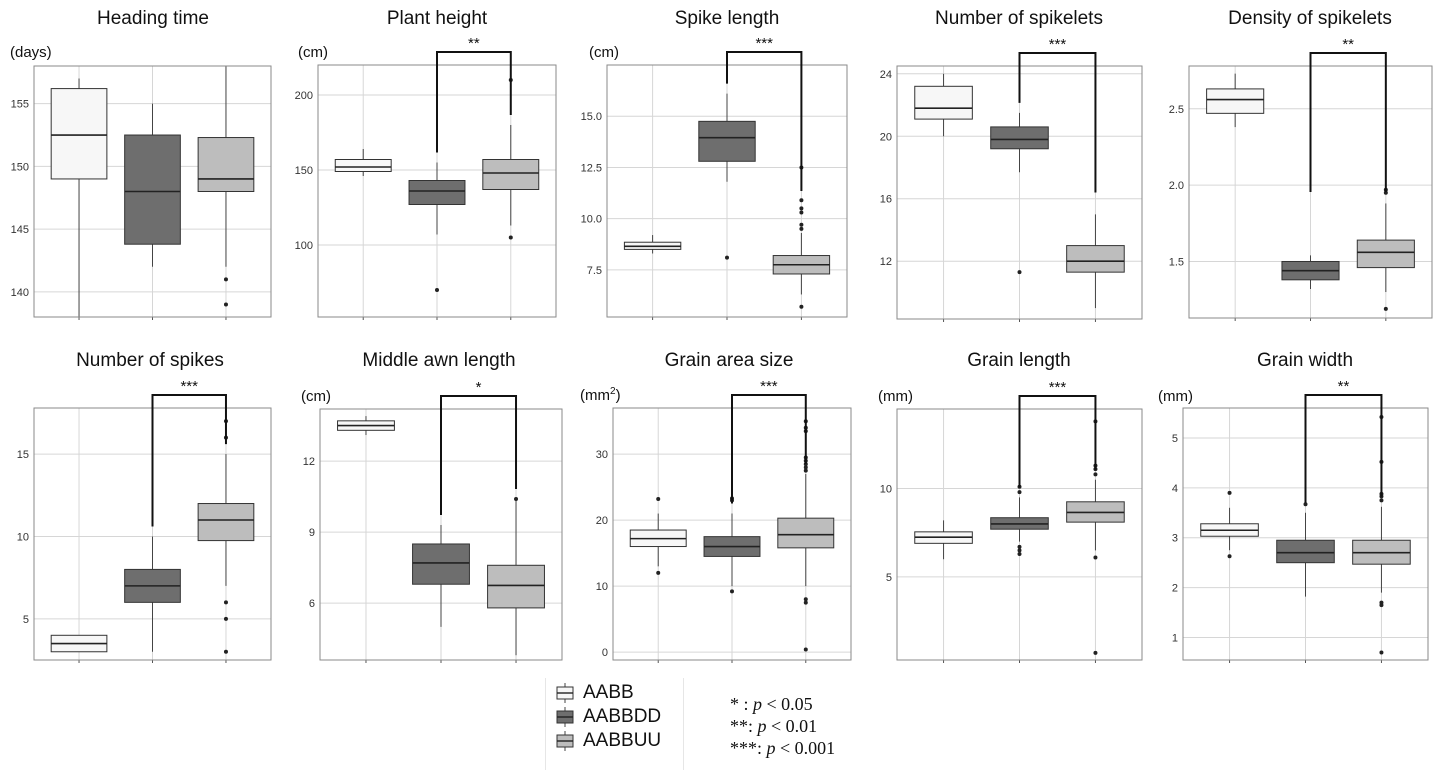 This screenshot has width=1437, height=771. Describe the element at coordinates (608, 717) in the screenshot. I see `legend-item-aabbdd: AABBDD` at that location.